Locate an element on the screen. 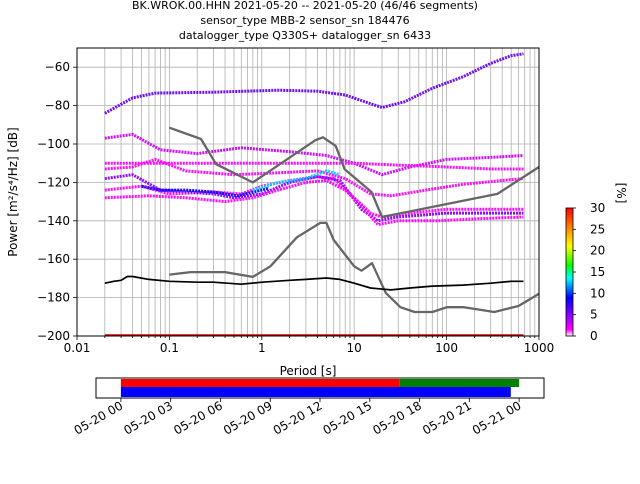 The height and width of the screenshot is (484, 640). timeline-tick-label: 05-20 06 is located at coordinates (198, 417).